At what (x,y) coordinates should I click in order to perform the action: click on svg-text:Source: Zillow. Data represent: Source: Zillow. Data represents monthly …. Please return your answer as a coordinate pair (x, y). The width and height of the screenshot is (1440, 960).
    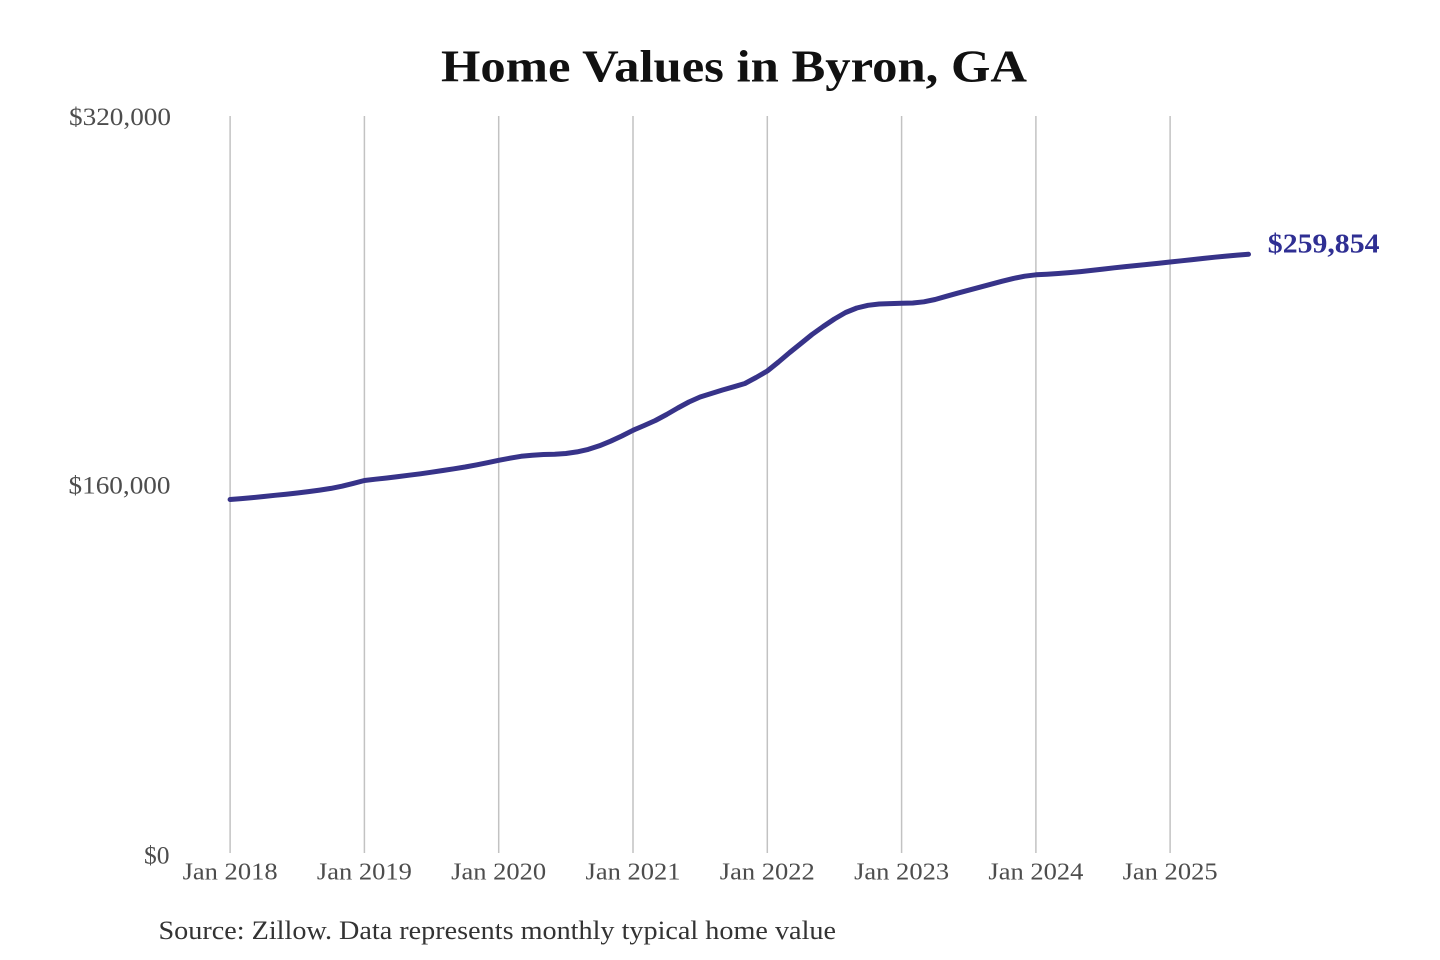
    Looking at the image, I should click on (497, 930).